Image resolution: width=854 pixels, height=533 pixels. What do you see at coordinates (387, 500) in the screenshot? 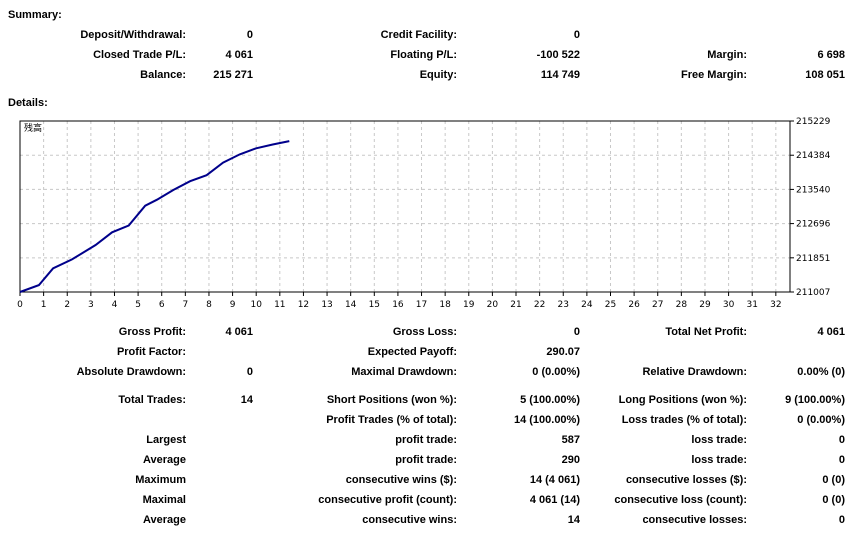
I see `maximal-consecutive-profit-label: consecutive profit (count):` at bounding box center [387, 500].